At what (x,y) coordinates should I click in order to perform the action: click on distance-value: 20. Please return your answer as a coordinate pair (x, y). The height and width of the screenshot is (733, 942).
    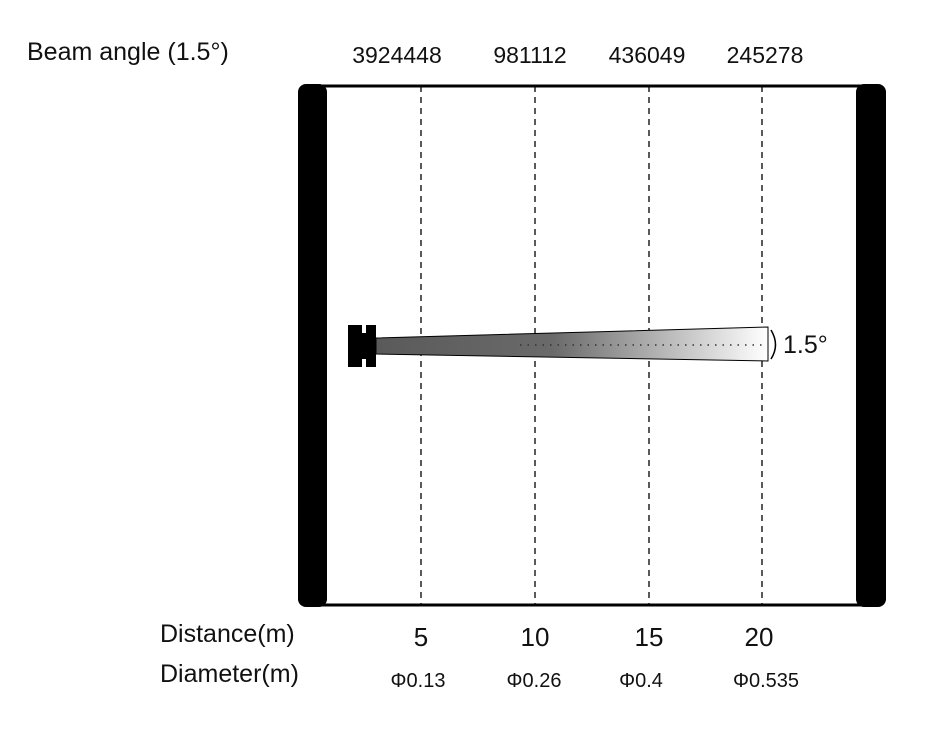
    Looking at the image, I should click on (759, 637).